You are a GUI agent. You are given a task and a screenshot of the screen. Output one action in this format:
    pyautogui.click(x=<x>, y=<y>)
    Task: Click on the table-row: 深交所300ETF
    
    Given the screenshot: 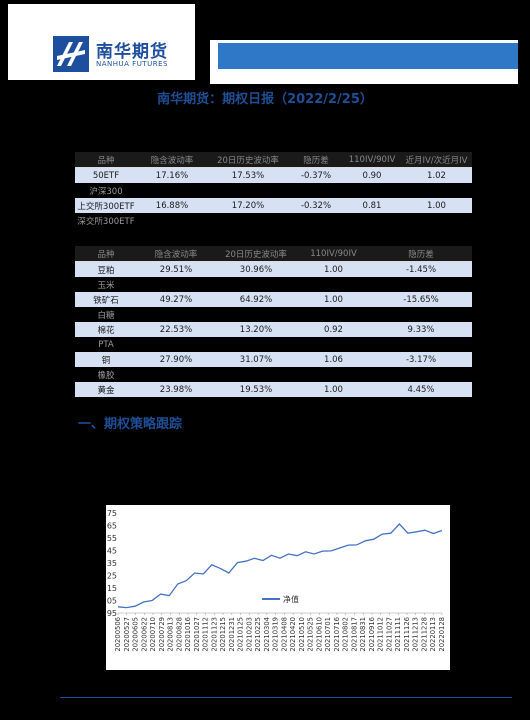 What is the action you would take?
    pyautogui.click(x=273, y=220)
    